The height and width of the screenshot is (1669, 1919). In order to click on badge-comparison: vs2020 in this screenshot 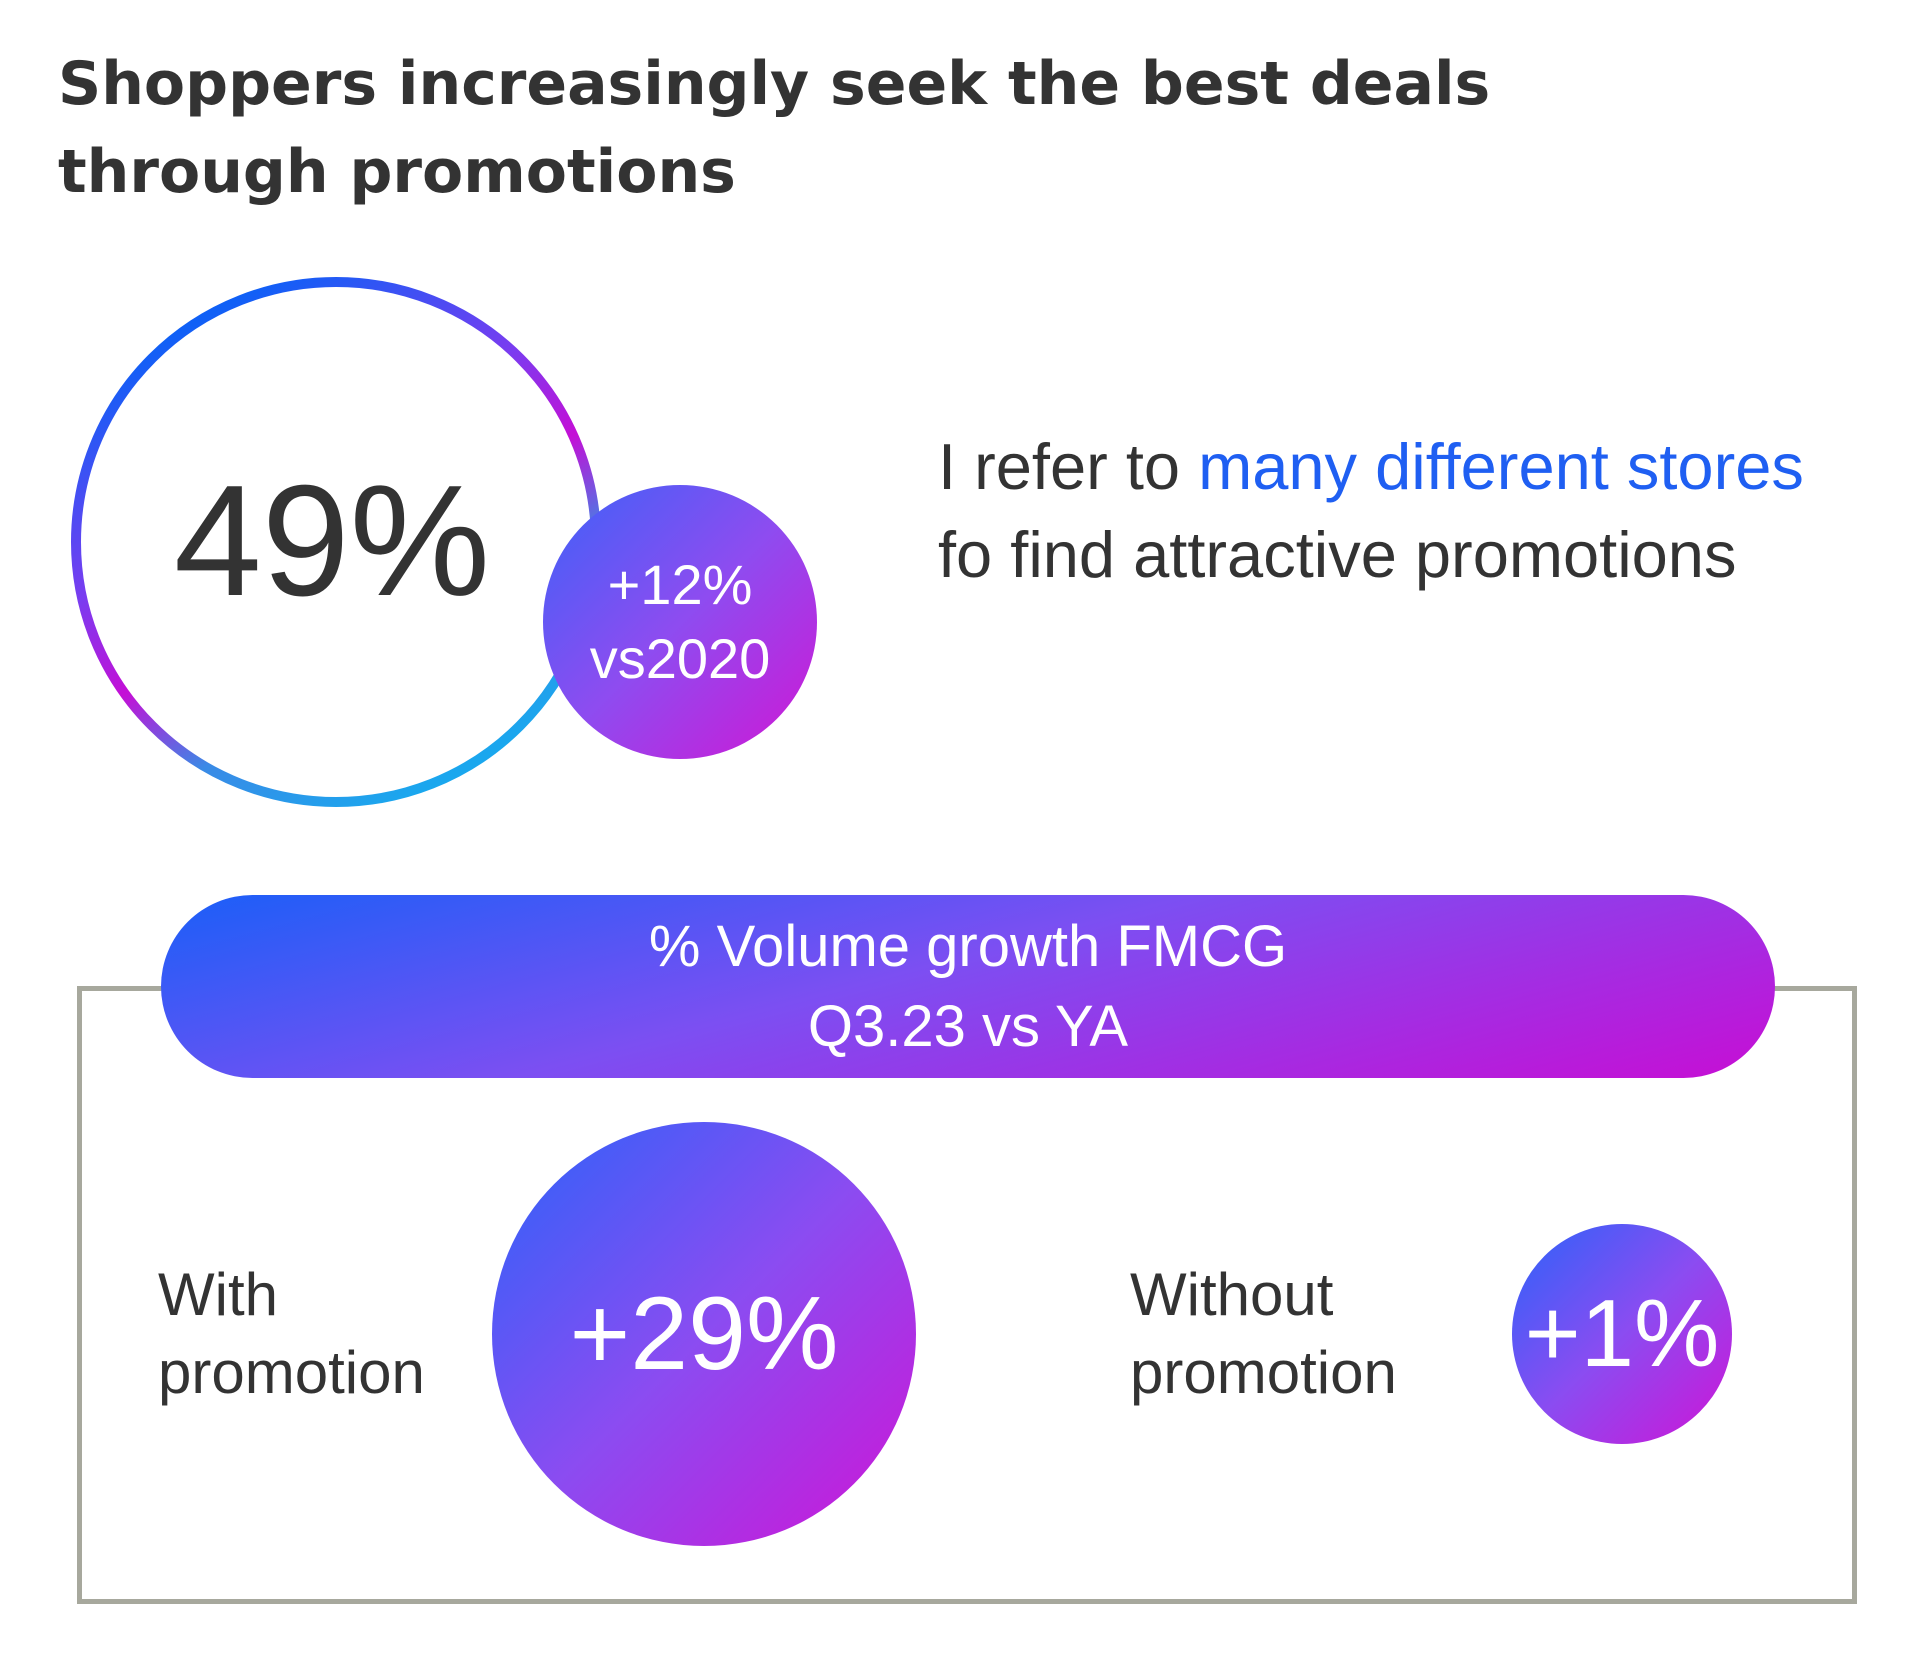, I will do `click(680, 658)`.